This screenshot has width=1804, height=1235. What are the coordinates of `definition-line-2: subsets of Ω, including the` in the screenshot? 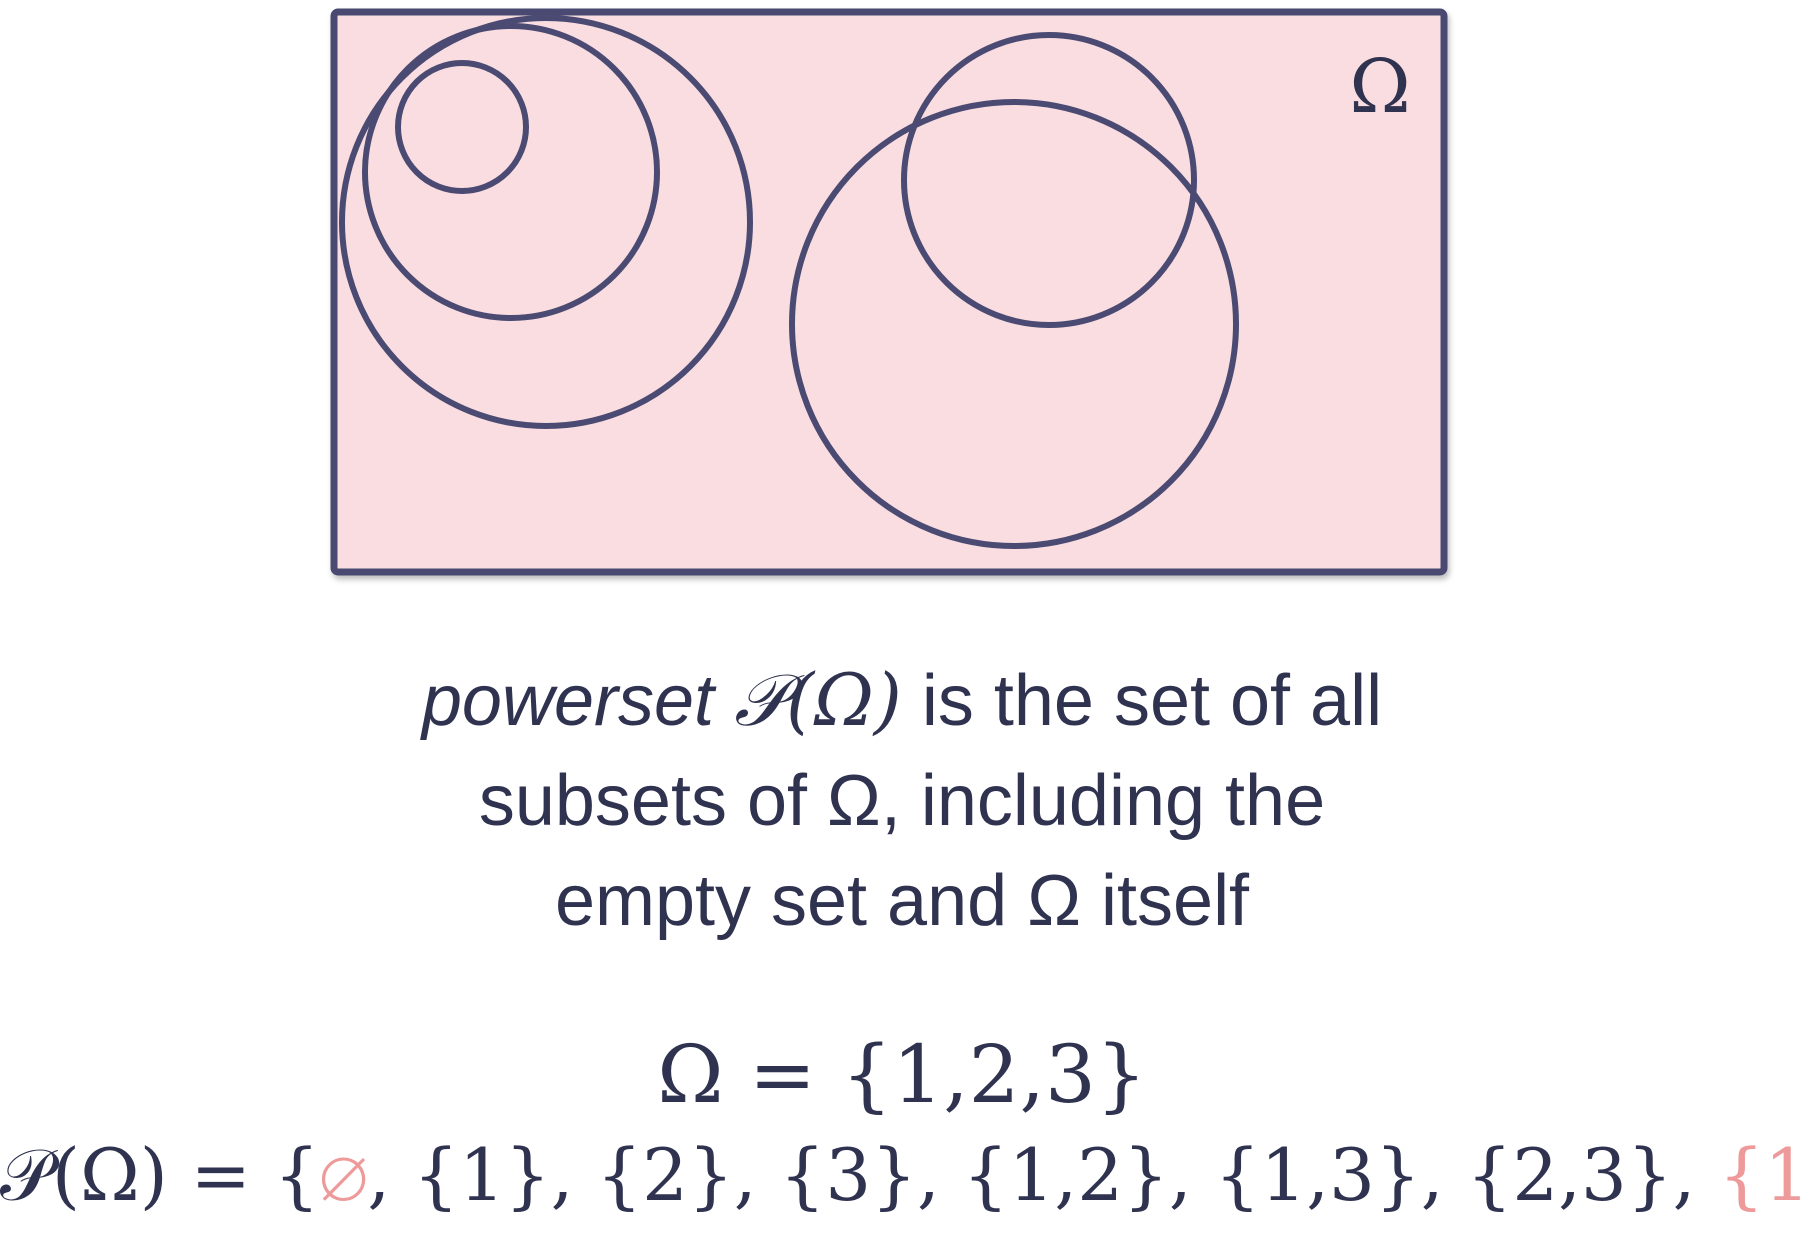 It's located at (902, 801).